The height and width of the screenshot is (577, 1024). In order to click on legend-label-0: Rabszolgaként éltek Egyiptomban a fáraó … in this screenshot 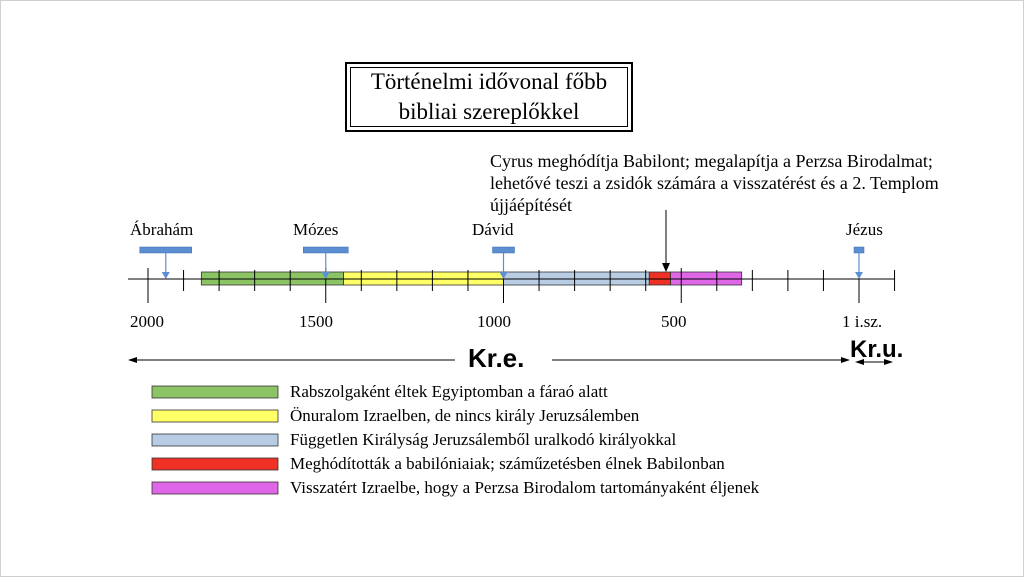, I will do `click(449, 391)`.